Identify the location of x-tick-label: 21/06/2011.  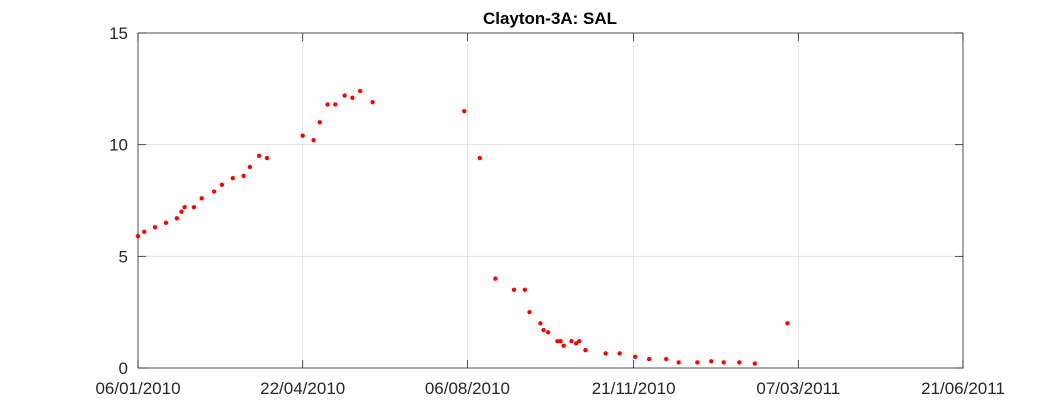
(963, 388).